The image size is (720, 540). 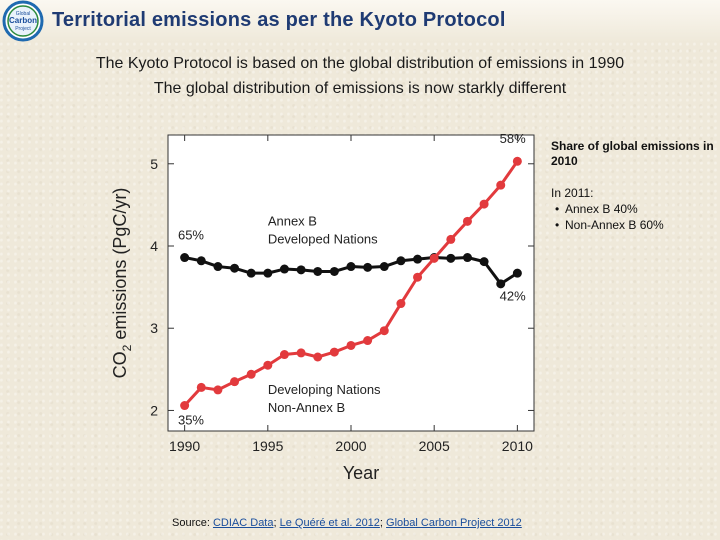 I want to click on source-link-cdiac: CDIAC Data, so click(x=243, y=523).